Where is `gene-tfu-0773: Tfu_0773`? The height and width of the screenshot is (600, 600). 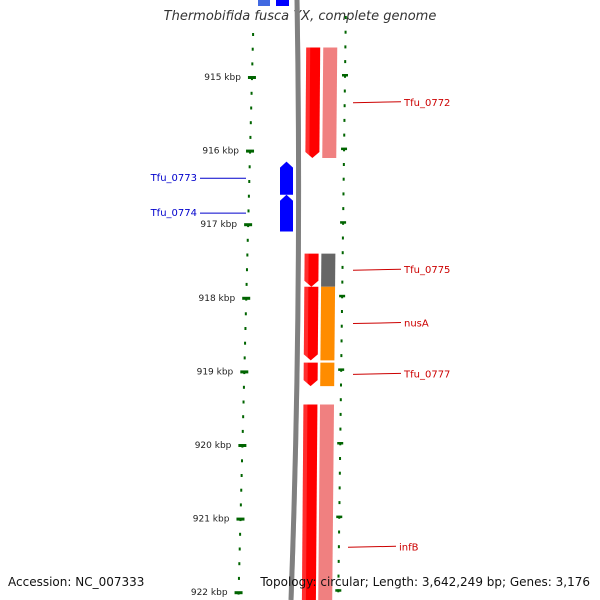
gene-tfu-0773: Tfu_0773 is located at coordinates (221, 178).